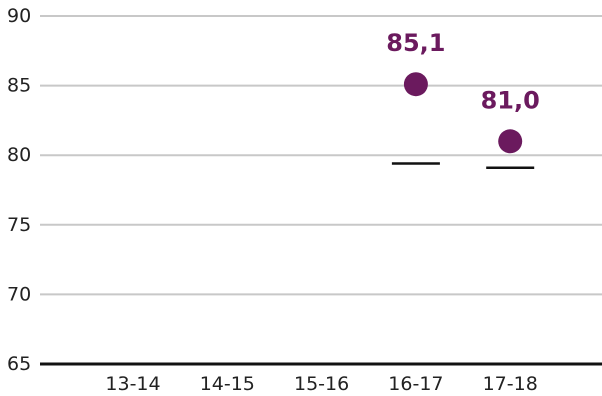 Image resolution: width=602 pixels, height=396 pixels. I want to click on data-label: 85,1, so click(415, 43).